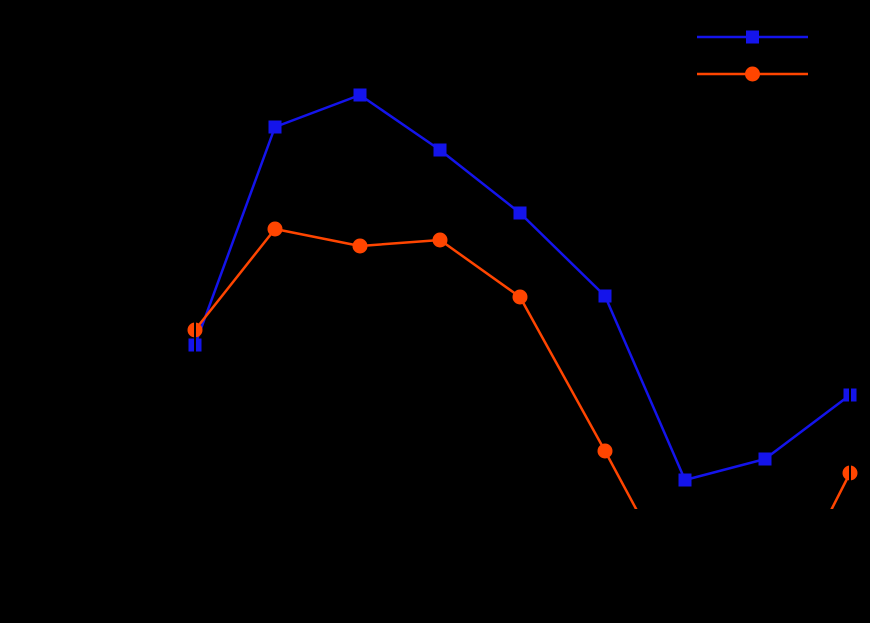  I want to click on legend-entry-orange-circles, so click(752, 74).